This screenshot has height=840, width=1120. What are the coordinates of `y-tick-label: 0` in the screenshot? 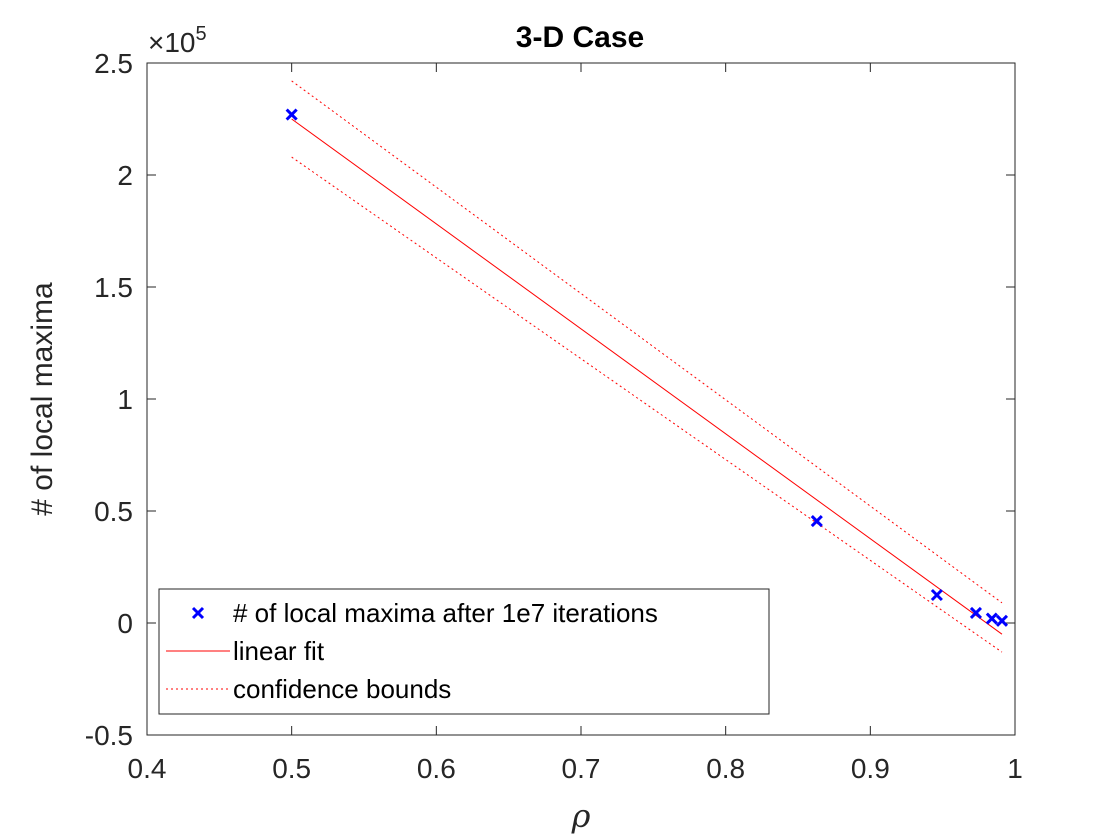 It's located at (125, 623).